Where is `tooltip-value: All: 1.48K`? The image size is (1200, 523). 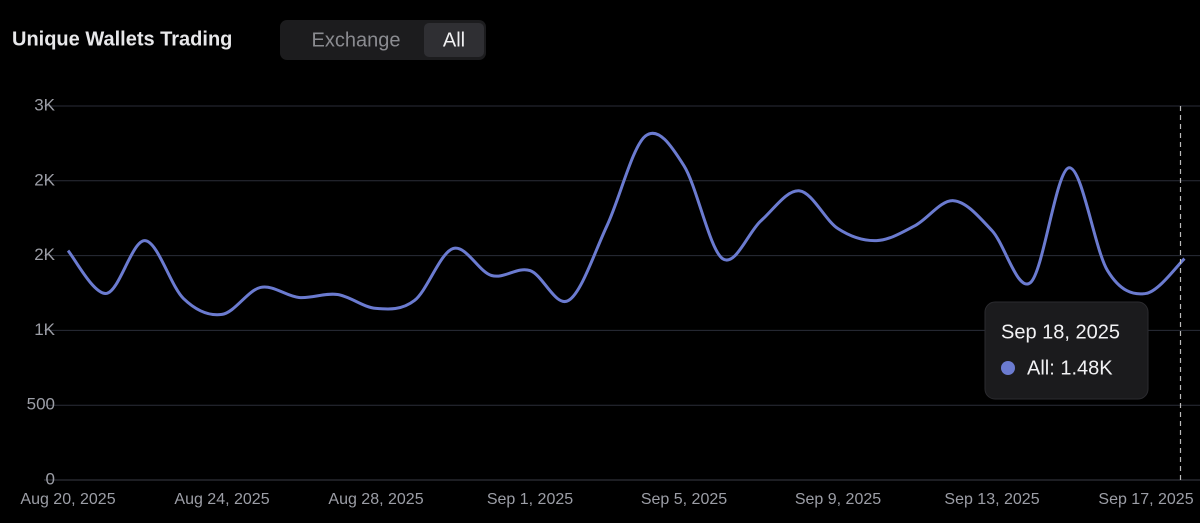
tooltip-value: All: 1.48K is located at coordinates (1070, 368).